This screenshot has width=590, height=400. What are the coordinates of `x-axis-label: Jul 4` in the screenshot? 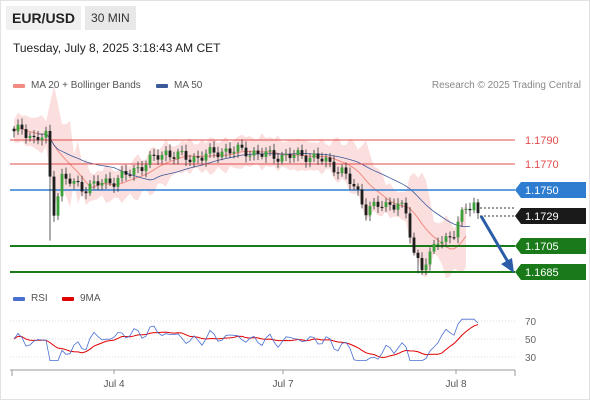 It's located at (114, 384).